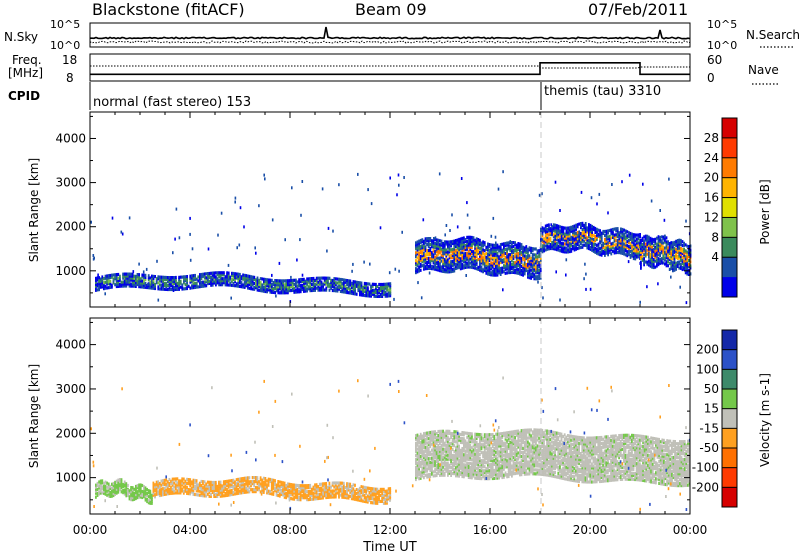 The width and height of the screenshot is (800, 558). Describe the element at coordinates (70, 183) in the screenshot. I see `yaxis-tick-label: 3000` at that location.